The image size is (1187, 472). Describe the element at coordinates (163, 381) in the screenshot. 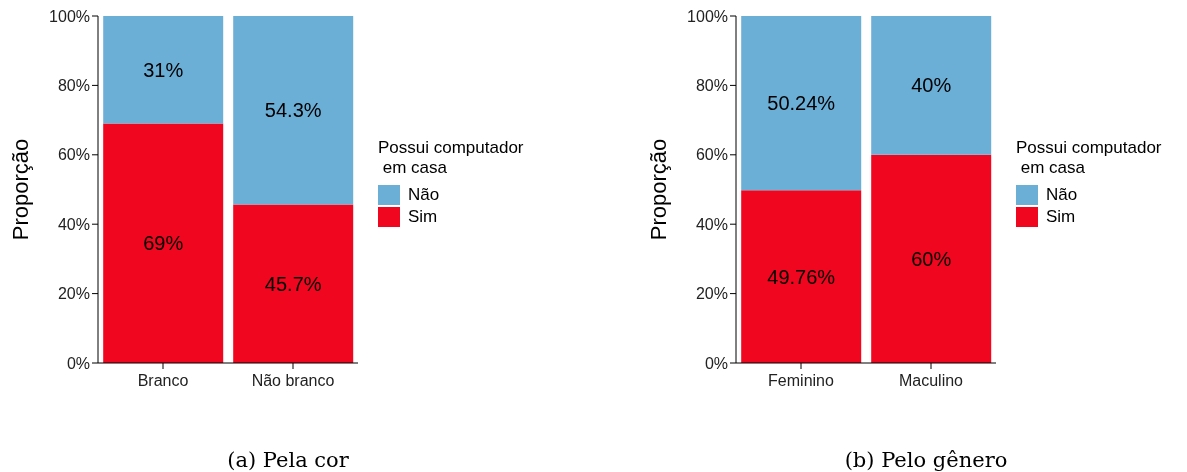

I see `x-tick-label: Branco` at that location.